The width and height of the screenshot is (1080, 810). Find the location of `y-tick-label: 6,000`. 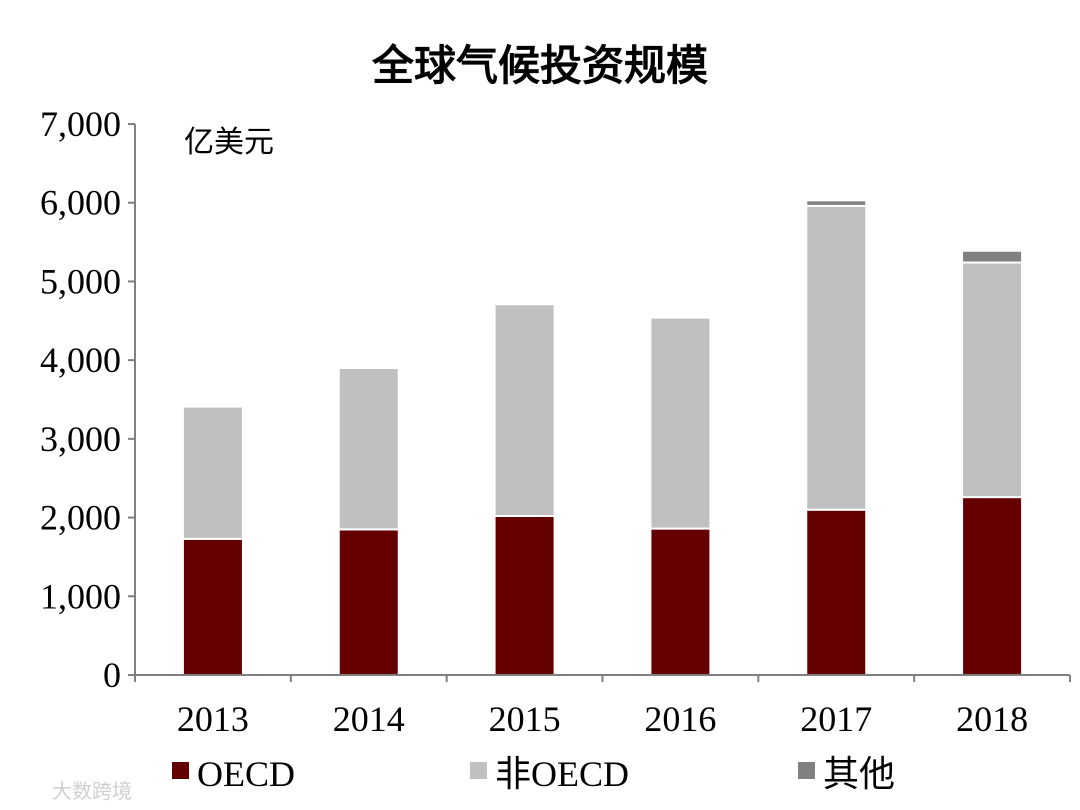

y-tick-label: 6,000 is located at coordinates (80, 203).